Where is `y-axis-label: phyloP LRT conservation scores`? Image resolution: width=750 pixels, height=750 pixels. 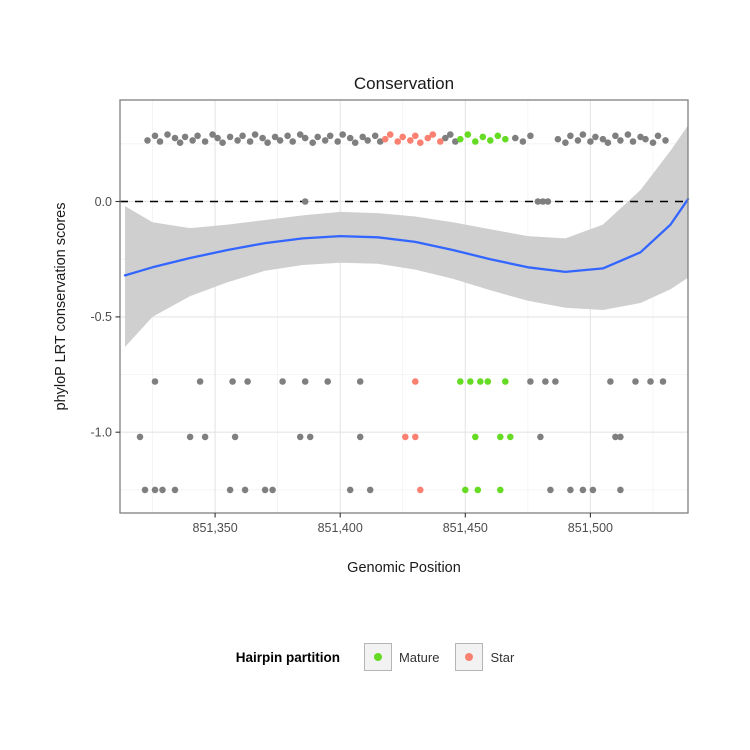 y-axis-label: phyloP LRT conservation scores is located at coordinates (61, 306).